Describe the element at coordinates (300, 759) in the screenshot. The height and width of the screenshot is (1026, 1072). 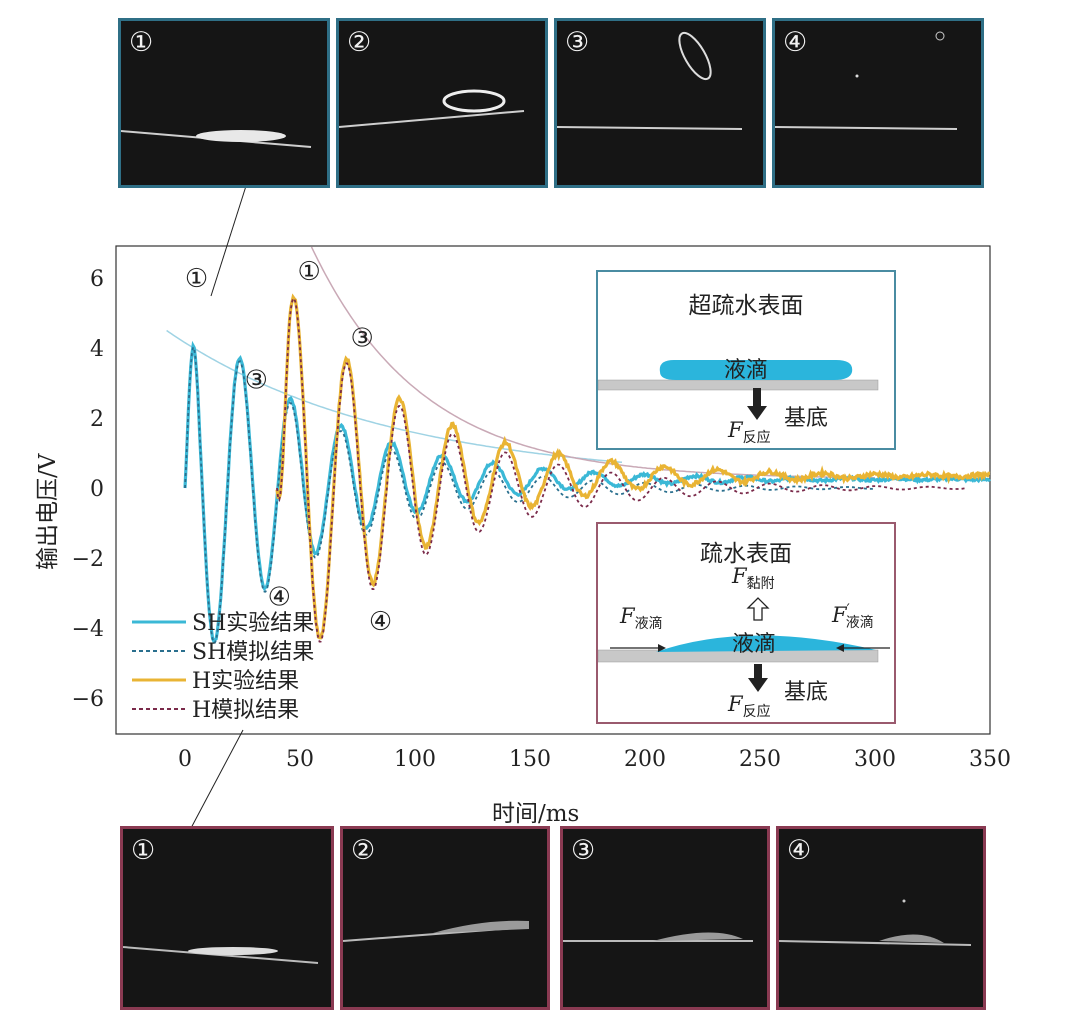
I see `x-tick-label: 50` at that location.